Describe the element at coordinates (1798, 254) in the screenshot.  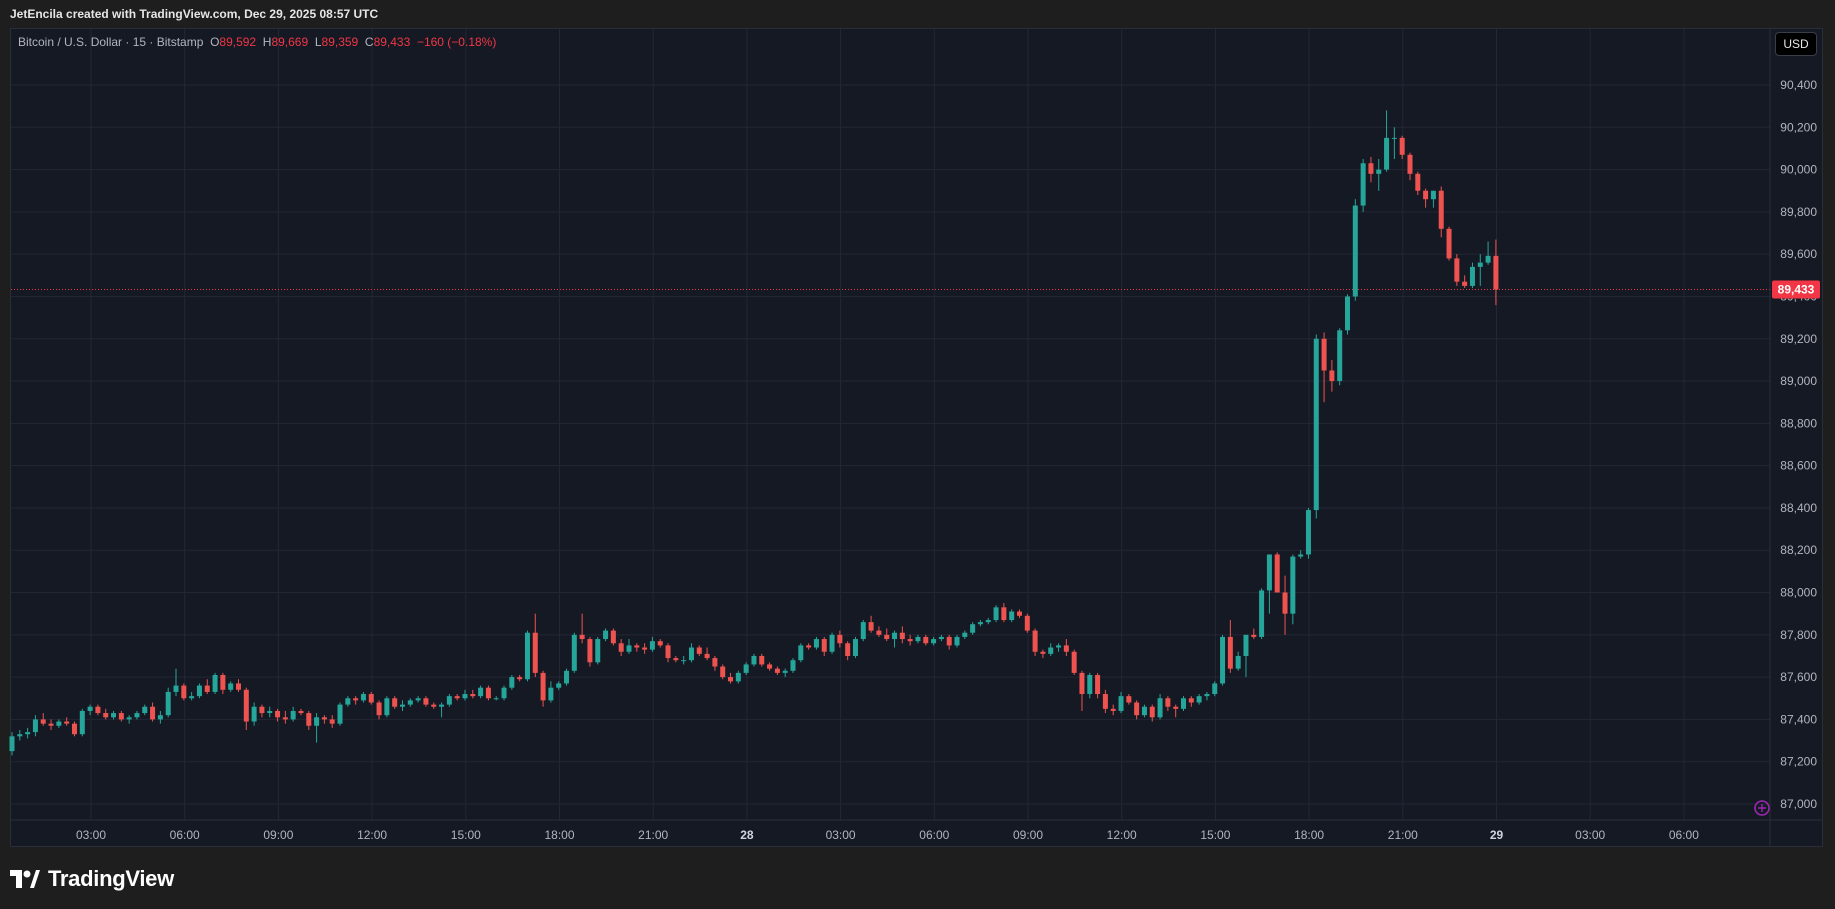
I see `price-tick-label: 89,600` at that location.